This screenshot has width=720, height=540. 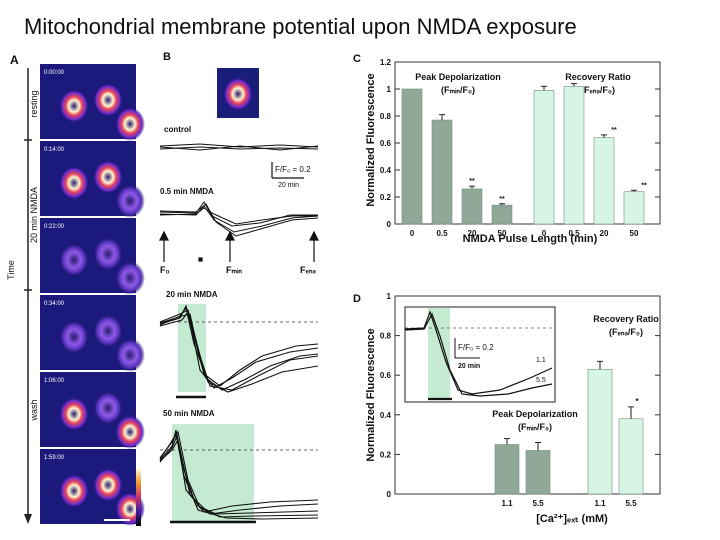 What do you see at coordinates (371, 139) in the screenshot?
I see `c-ylabel: Normalized Fluorescence` at bounding box center [371, 139].